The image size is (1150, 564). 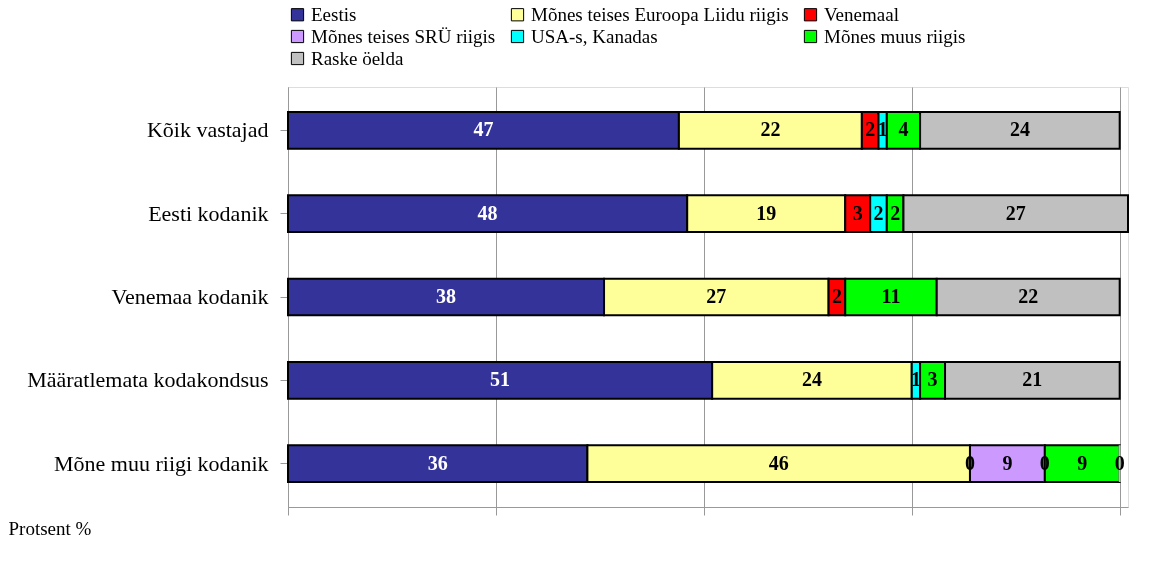 What do you see at coordinates (207, 130) in the screenshot?
I see `y-tick-label: Kõik vastajad` at bounding box center [207, 130].